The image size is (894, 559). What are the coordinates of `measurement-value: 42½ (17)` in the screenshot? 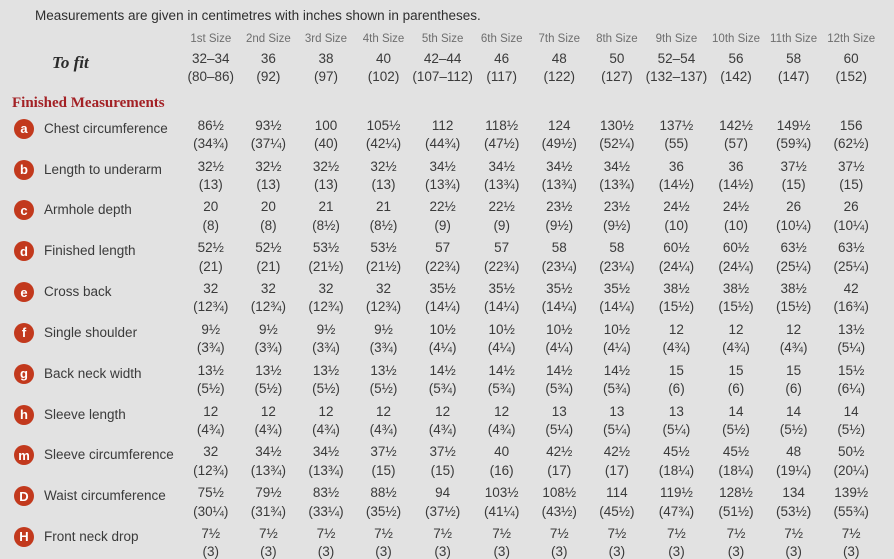 It's located at (616, 461).